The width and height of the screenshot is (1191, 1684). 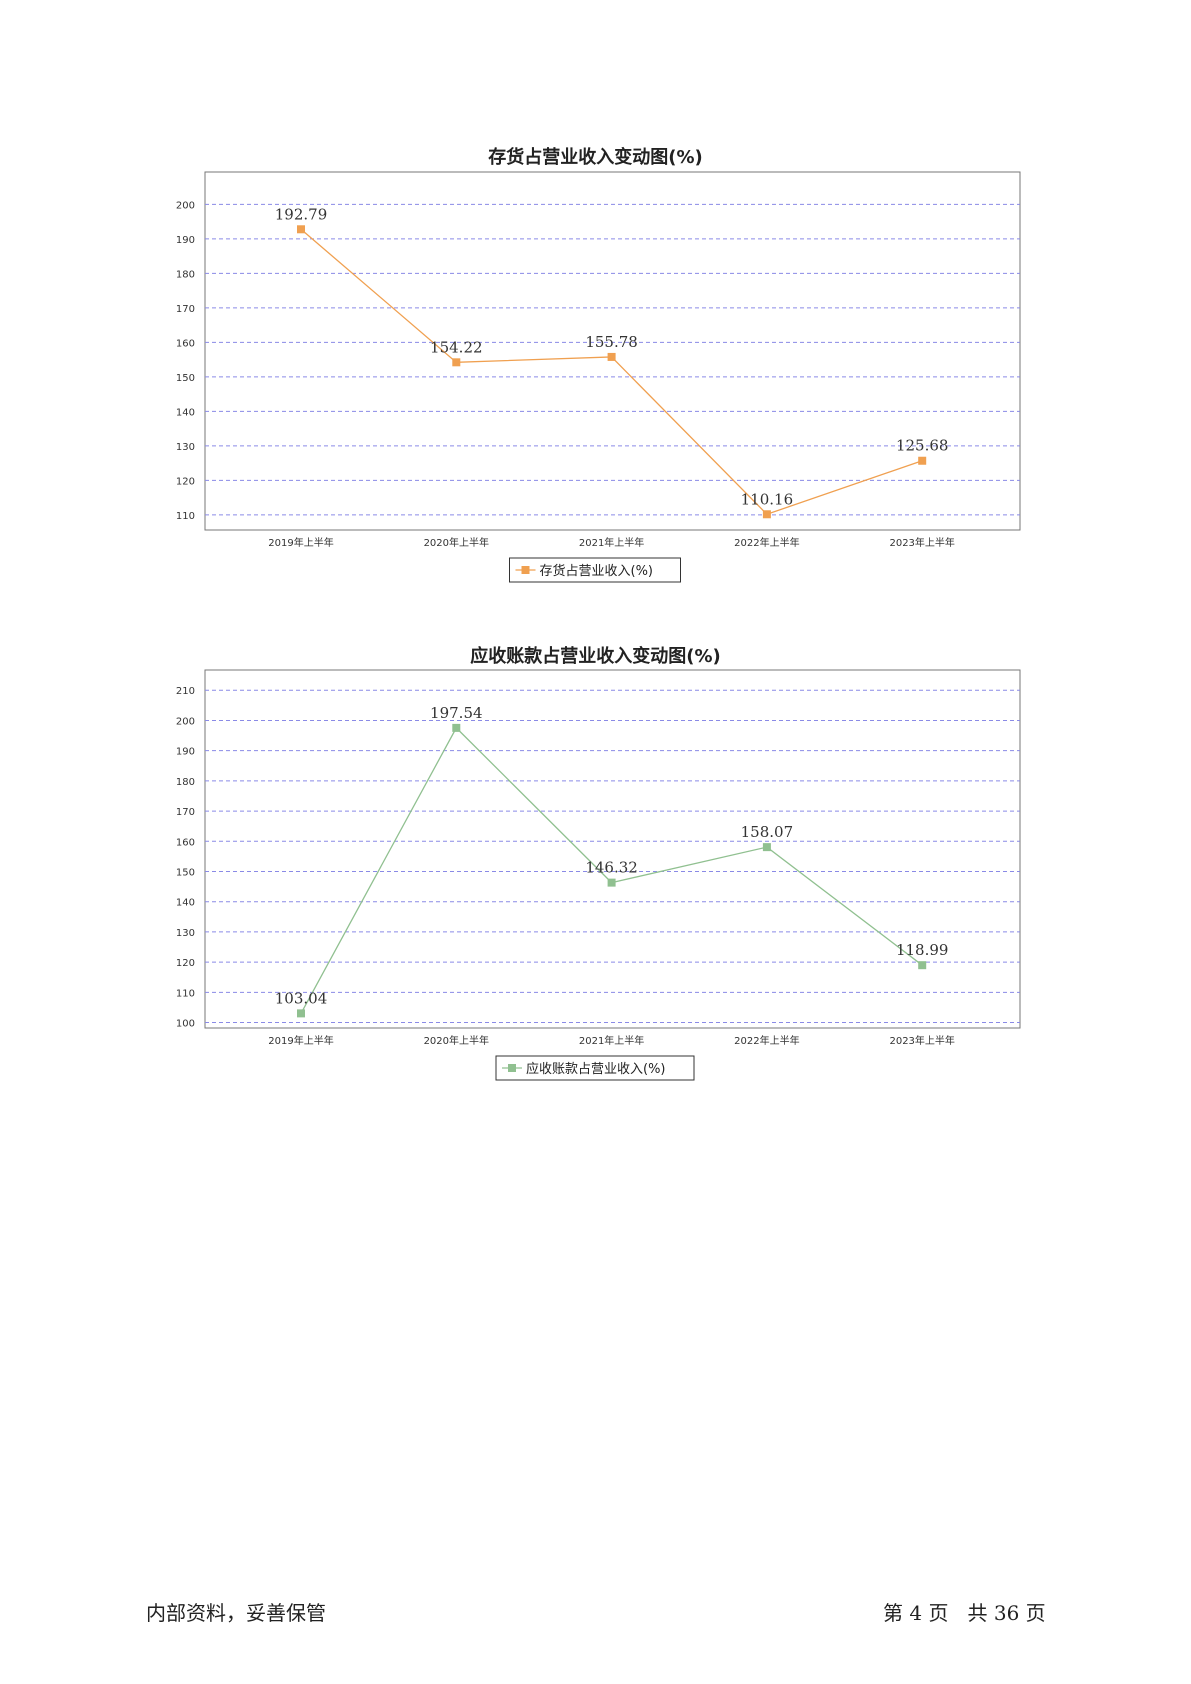 What do you see at coordinates (922, 446) in the screenshot?
I see `data-label: 125.68` at bounding box center [922, 446].